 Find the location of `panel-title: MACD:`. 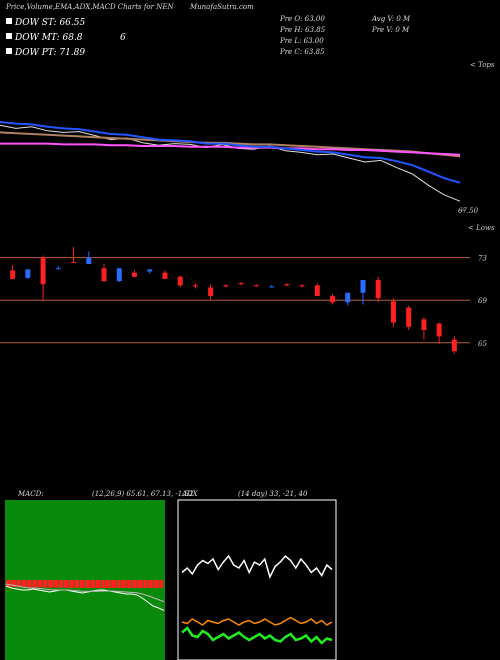

panel-title: MACD: is located at coordinates (30, 494).